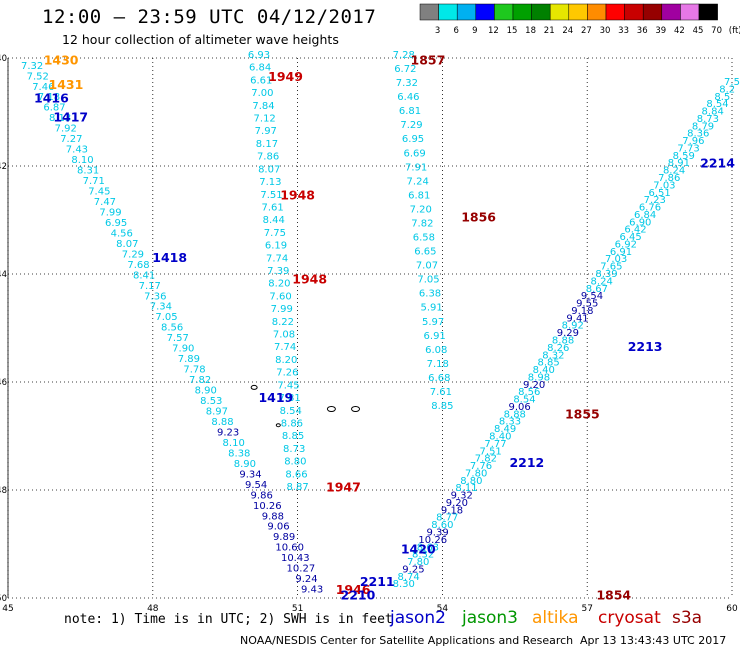 The image size is (740, 650). I want to click on pass-time-label: 1430, so click(61, 60).